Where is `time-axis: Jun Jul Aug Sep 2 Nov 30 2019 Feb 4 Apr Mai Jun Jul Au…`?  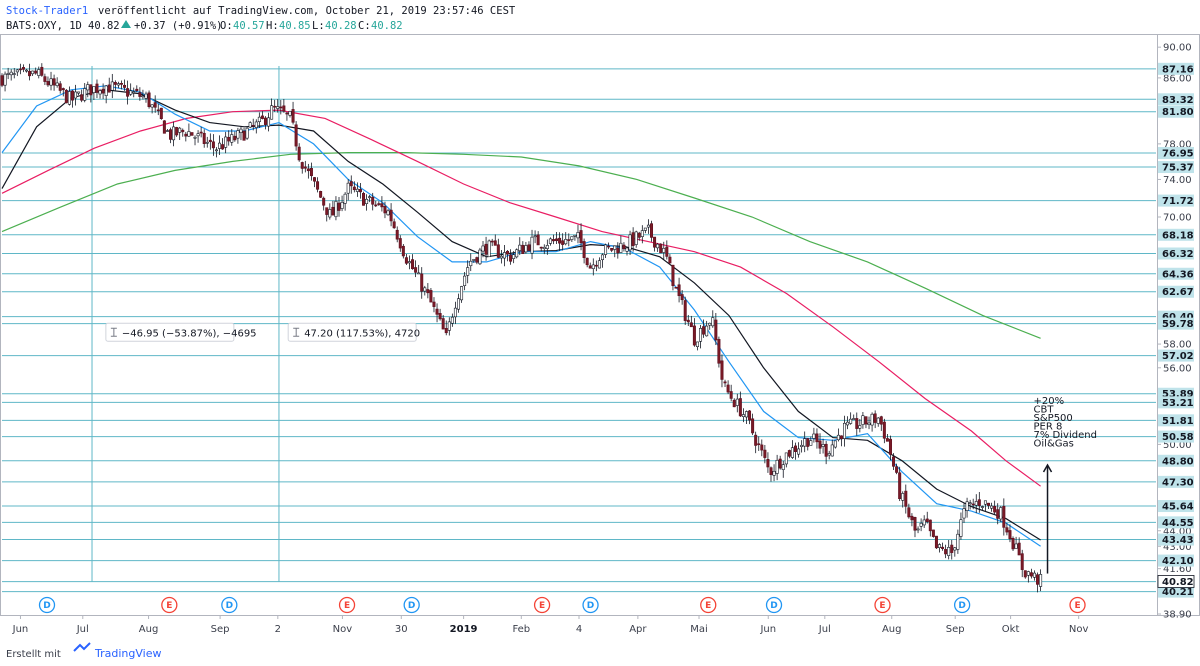
time-axis: Jun Jul Aug Sep 2 Nov 30 2019 Feb 4 Apr Mai Jun Jul Au… is located at coordinates (550, 625).